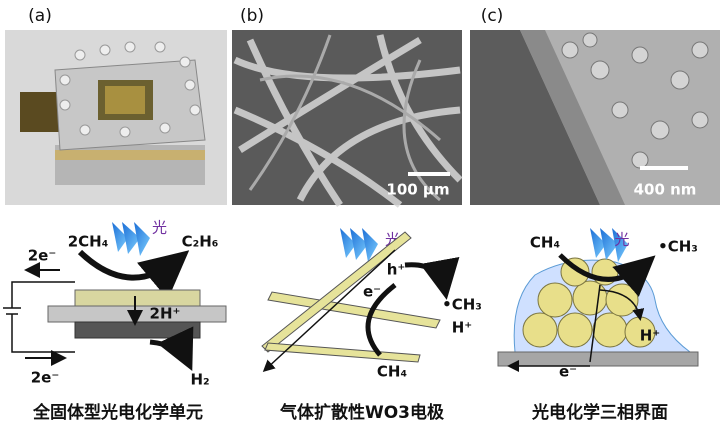 This screenshot has height=445, width=725. I want to click on panel-label: (b), so click(252, 16).